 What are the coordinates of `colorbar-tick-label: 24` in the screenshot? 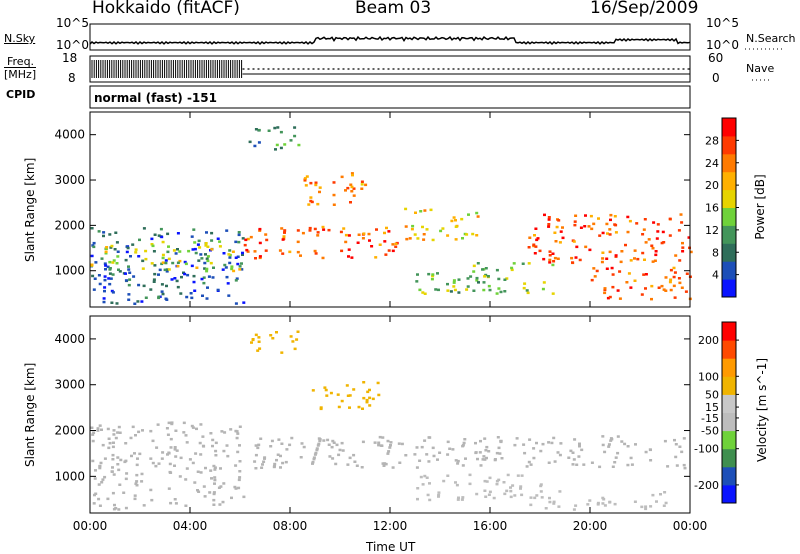 It's located at (712, 163).